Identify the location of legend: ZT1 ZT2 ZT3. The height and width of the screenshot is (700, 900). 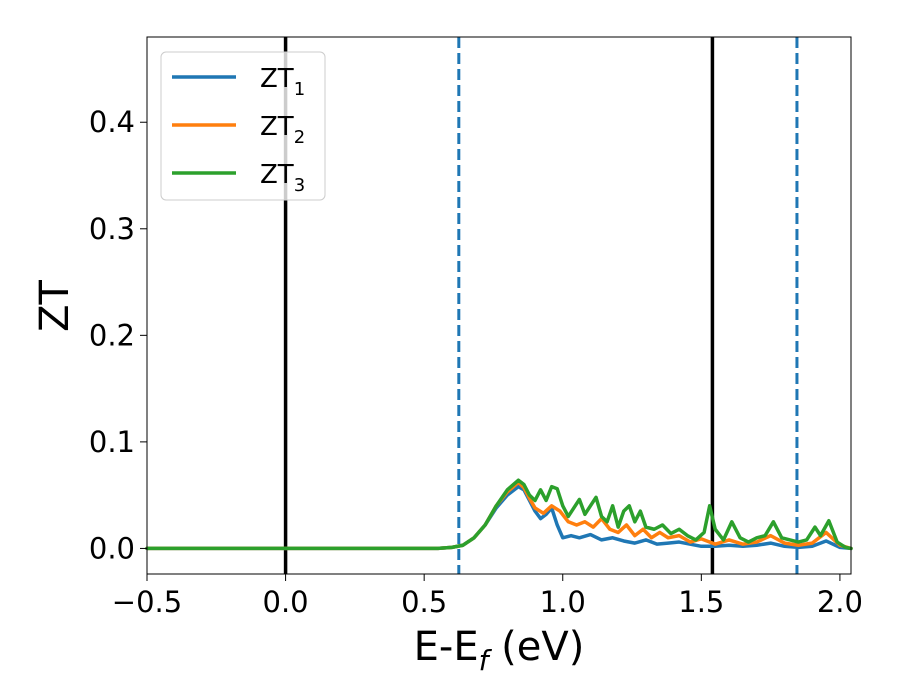
(243, 126).